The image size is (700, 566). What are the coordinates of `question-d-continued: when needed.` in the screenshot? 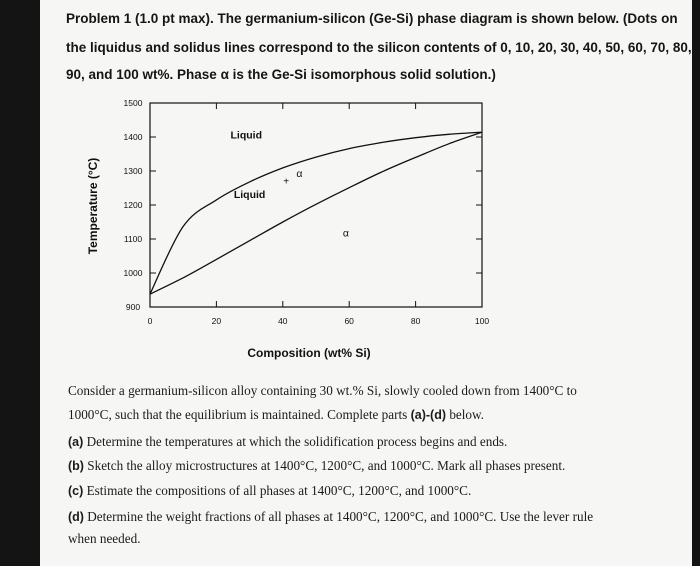 It's located at (104, 538).